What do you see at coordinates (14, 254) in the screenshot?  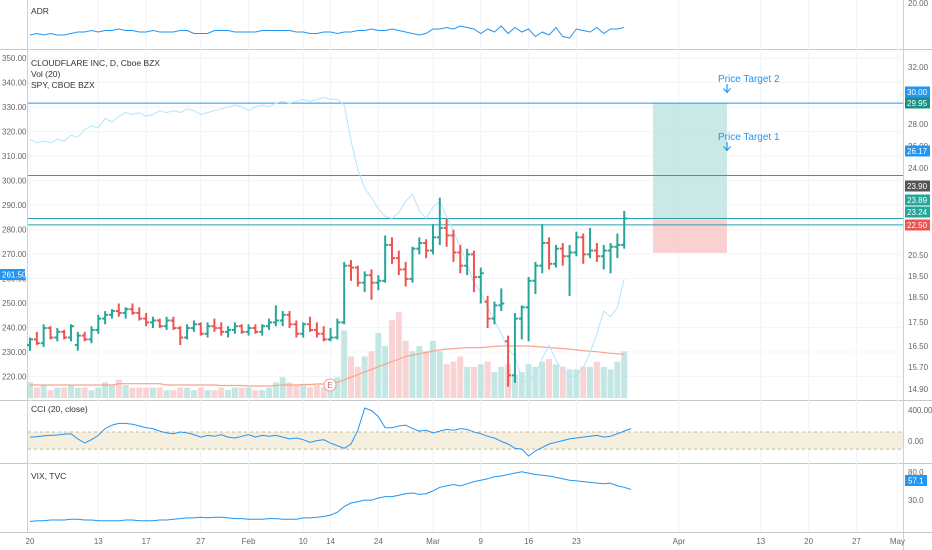 I see `left-tick-label: 270.00` at bounding box center [14, 254].